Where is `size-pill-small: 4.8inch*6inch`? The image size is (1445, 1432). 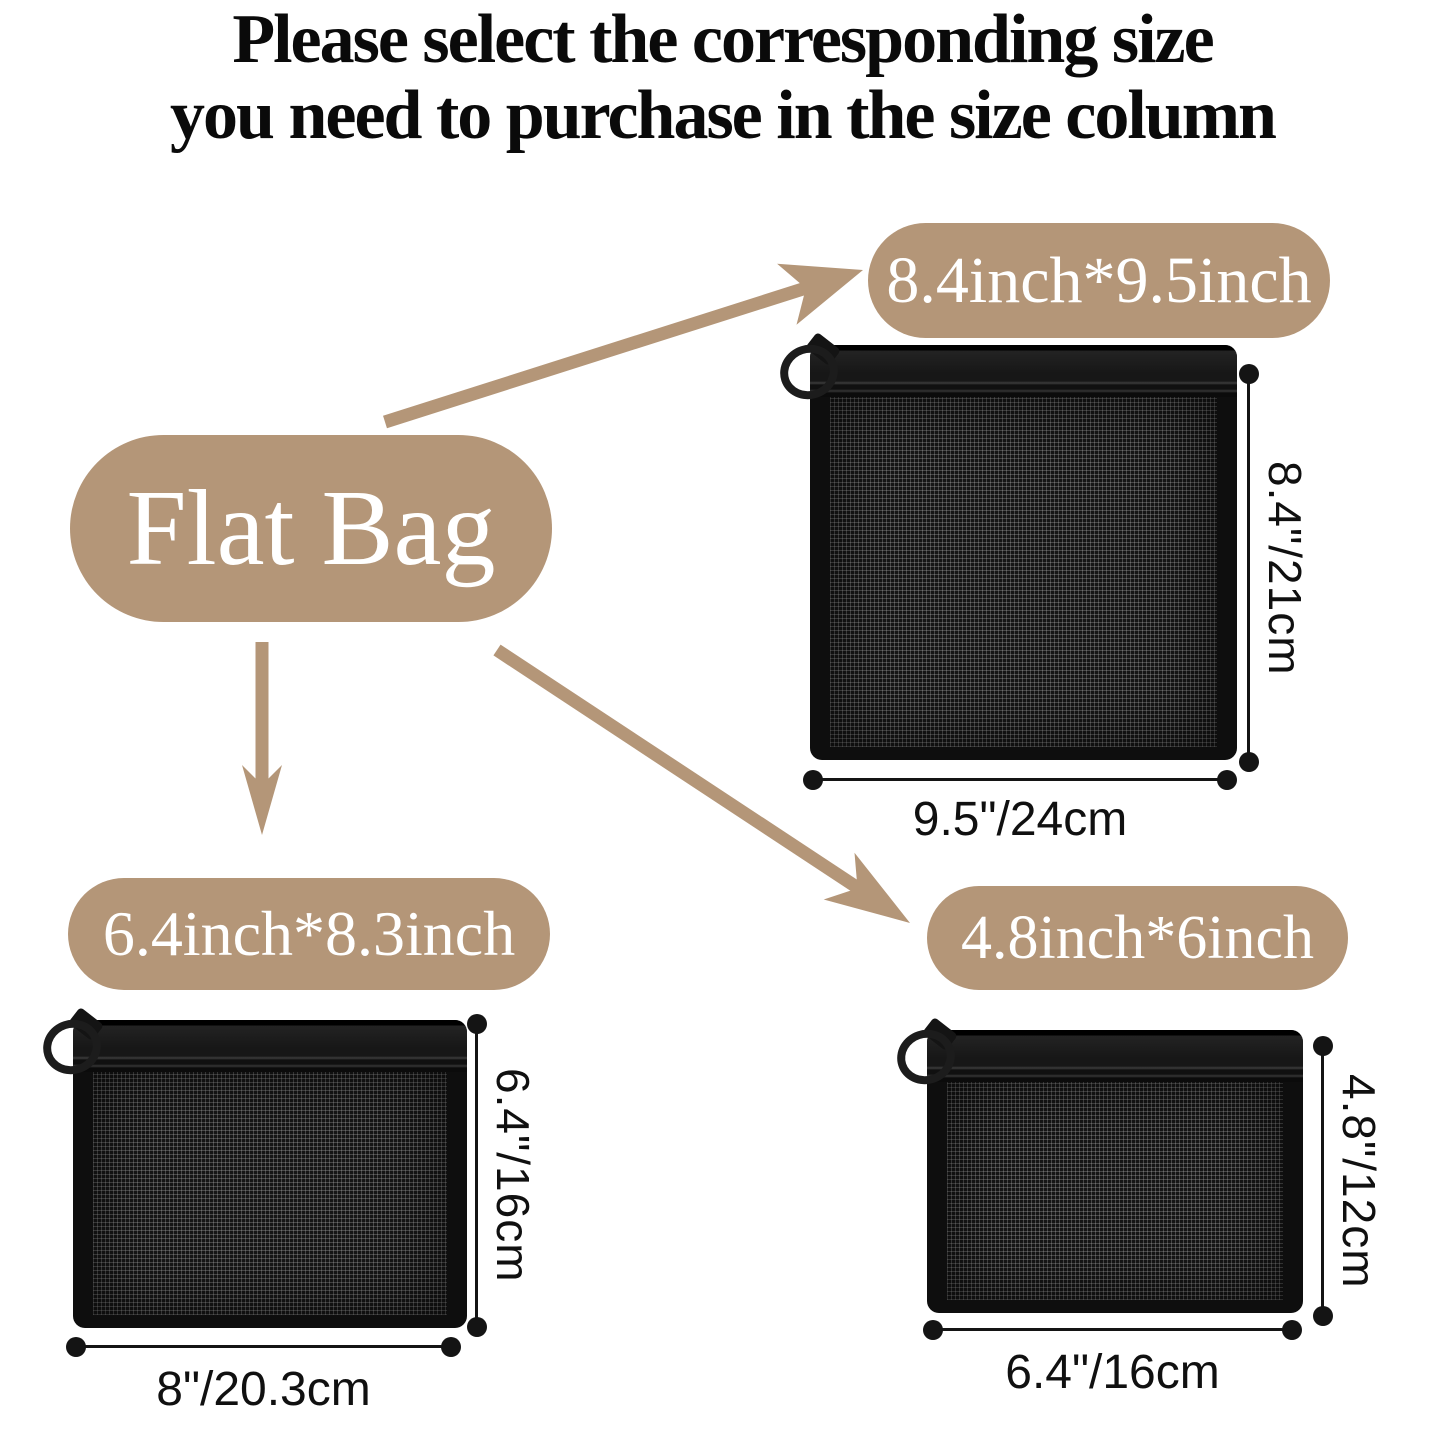 size-pill-small: 4.8inch*6inch is located at coordinates (1137, 938).